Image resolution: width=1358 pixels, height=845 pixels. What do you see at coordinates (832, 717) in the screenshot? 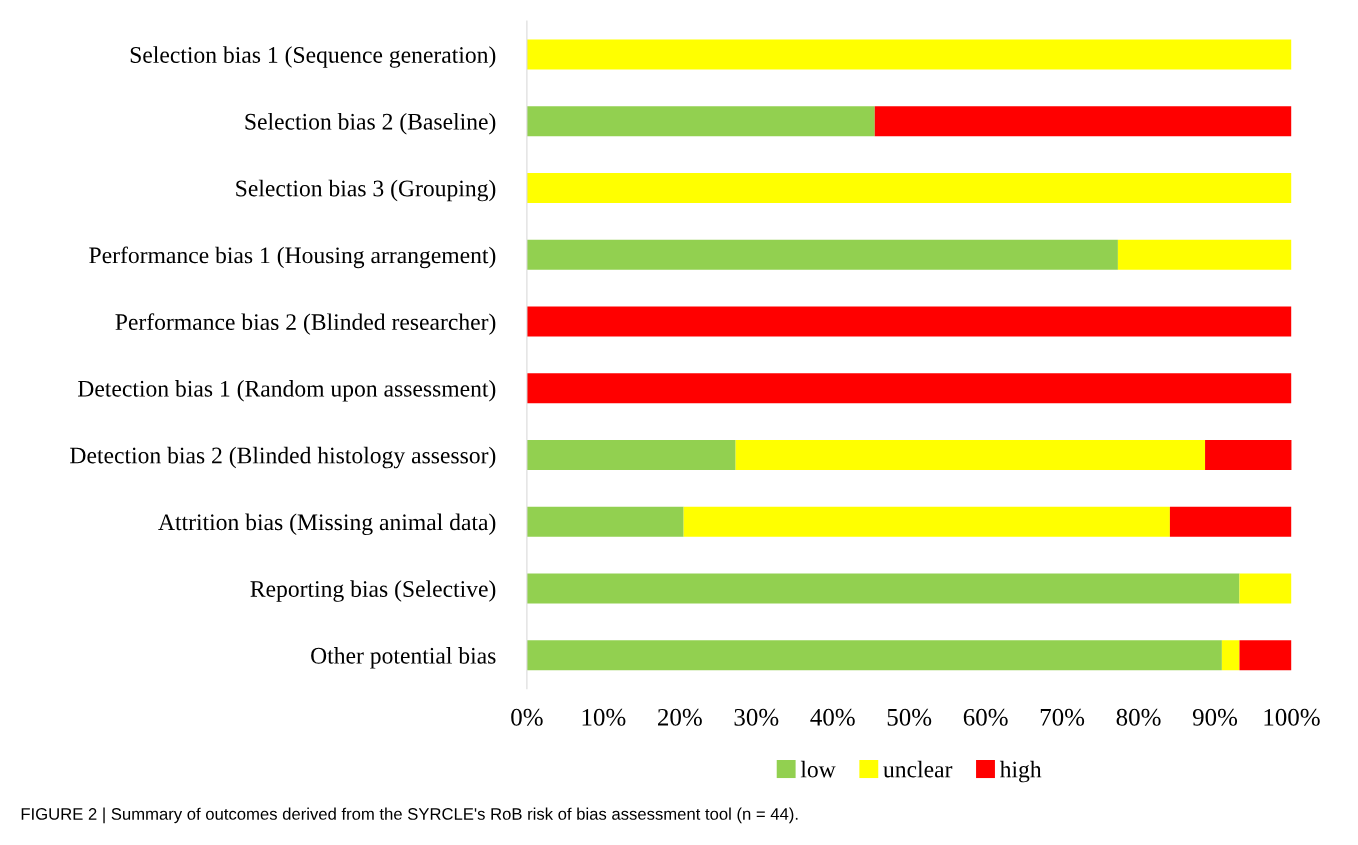
I see `x-tick-label: 40%` at bounding box center [832, 717].